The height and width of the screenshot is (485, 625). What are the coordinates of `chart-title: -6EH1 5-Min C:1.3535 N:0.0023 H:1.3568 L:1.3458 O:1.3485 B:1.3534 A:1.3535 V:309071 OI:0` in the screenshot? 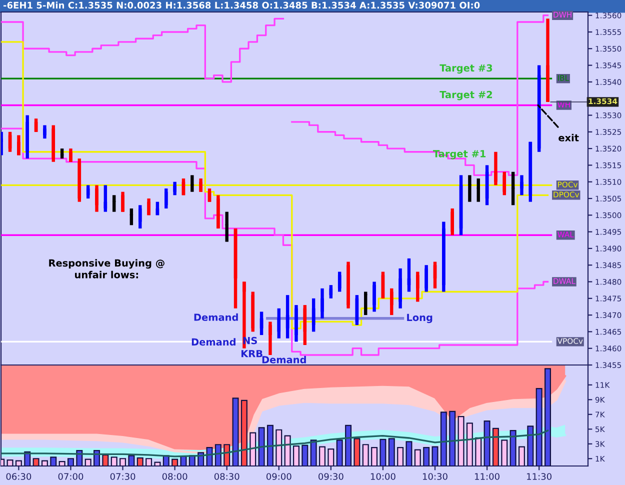 It's located at (241, 5).